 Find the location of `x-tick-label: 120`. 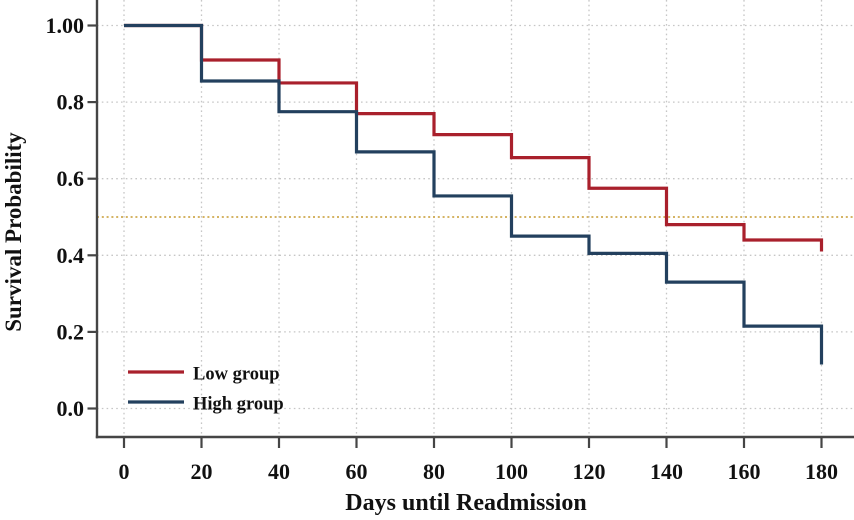

x-tick-label: 120 is located at coordinates (589, 471).